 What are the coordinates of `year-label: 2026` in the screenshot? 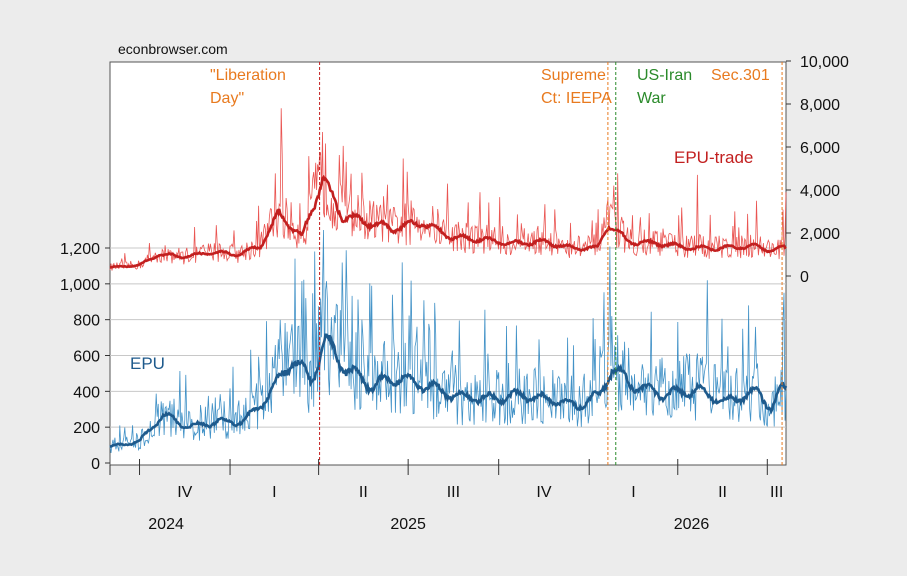 It's located at (692, 524).